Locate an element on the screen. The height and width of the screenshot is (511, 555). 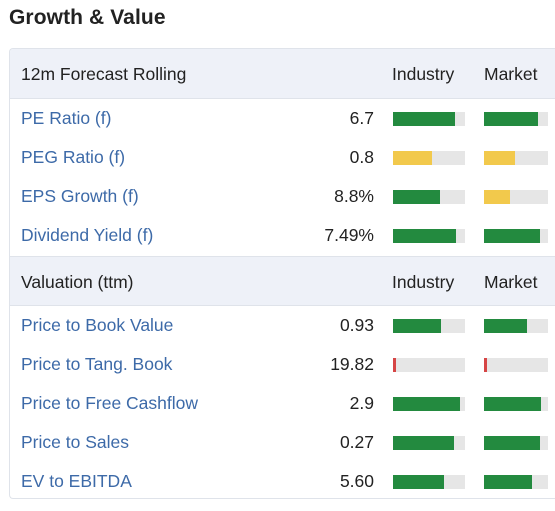
metric-value: 0.93 is located at coordinates (356, 325).